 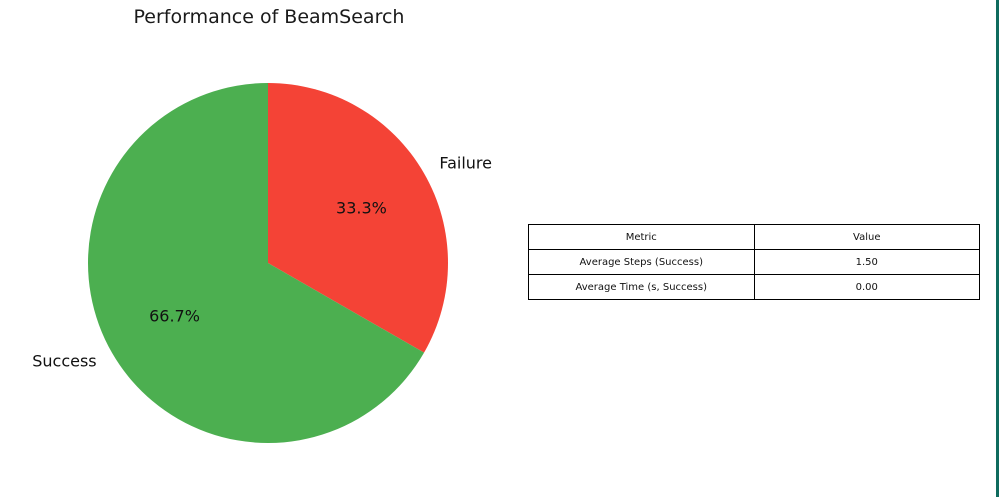 I want to click on pie-pct-label-failure: 33.3%, so click(x=361, y=207).